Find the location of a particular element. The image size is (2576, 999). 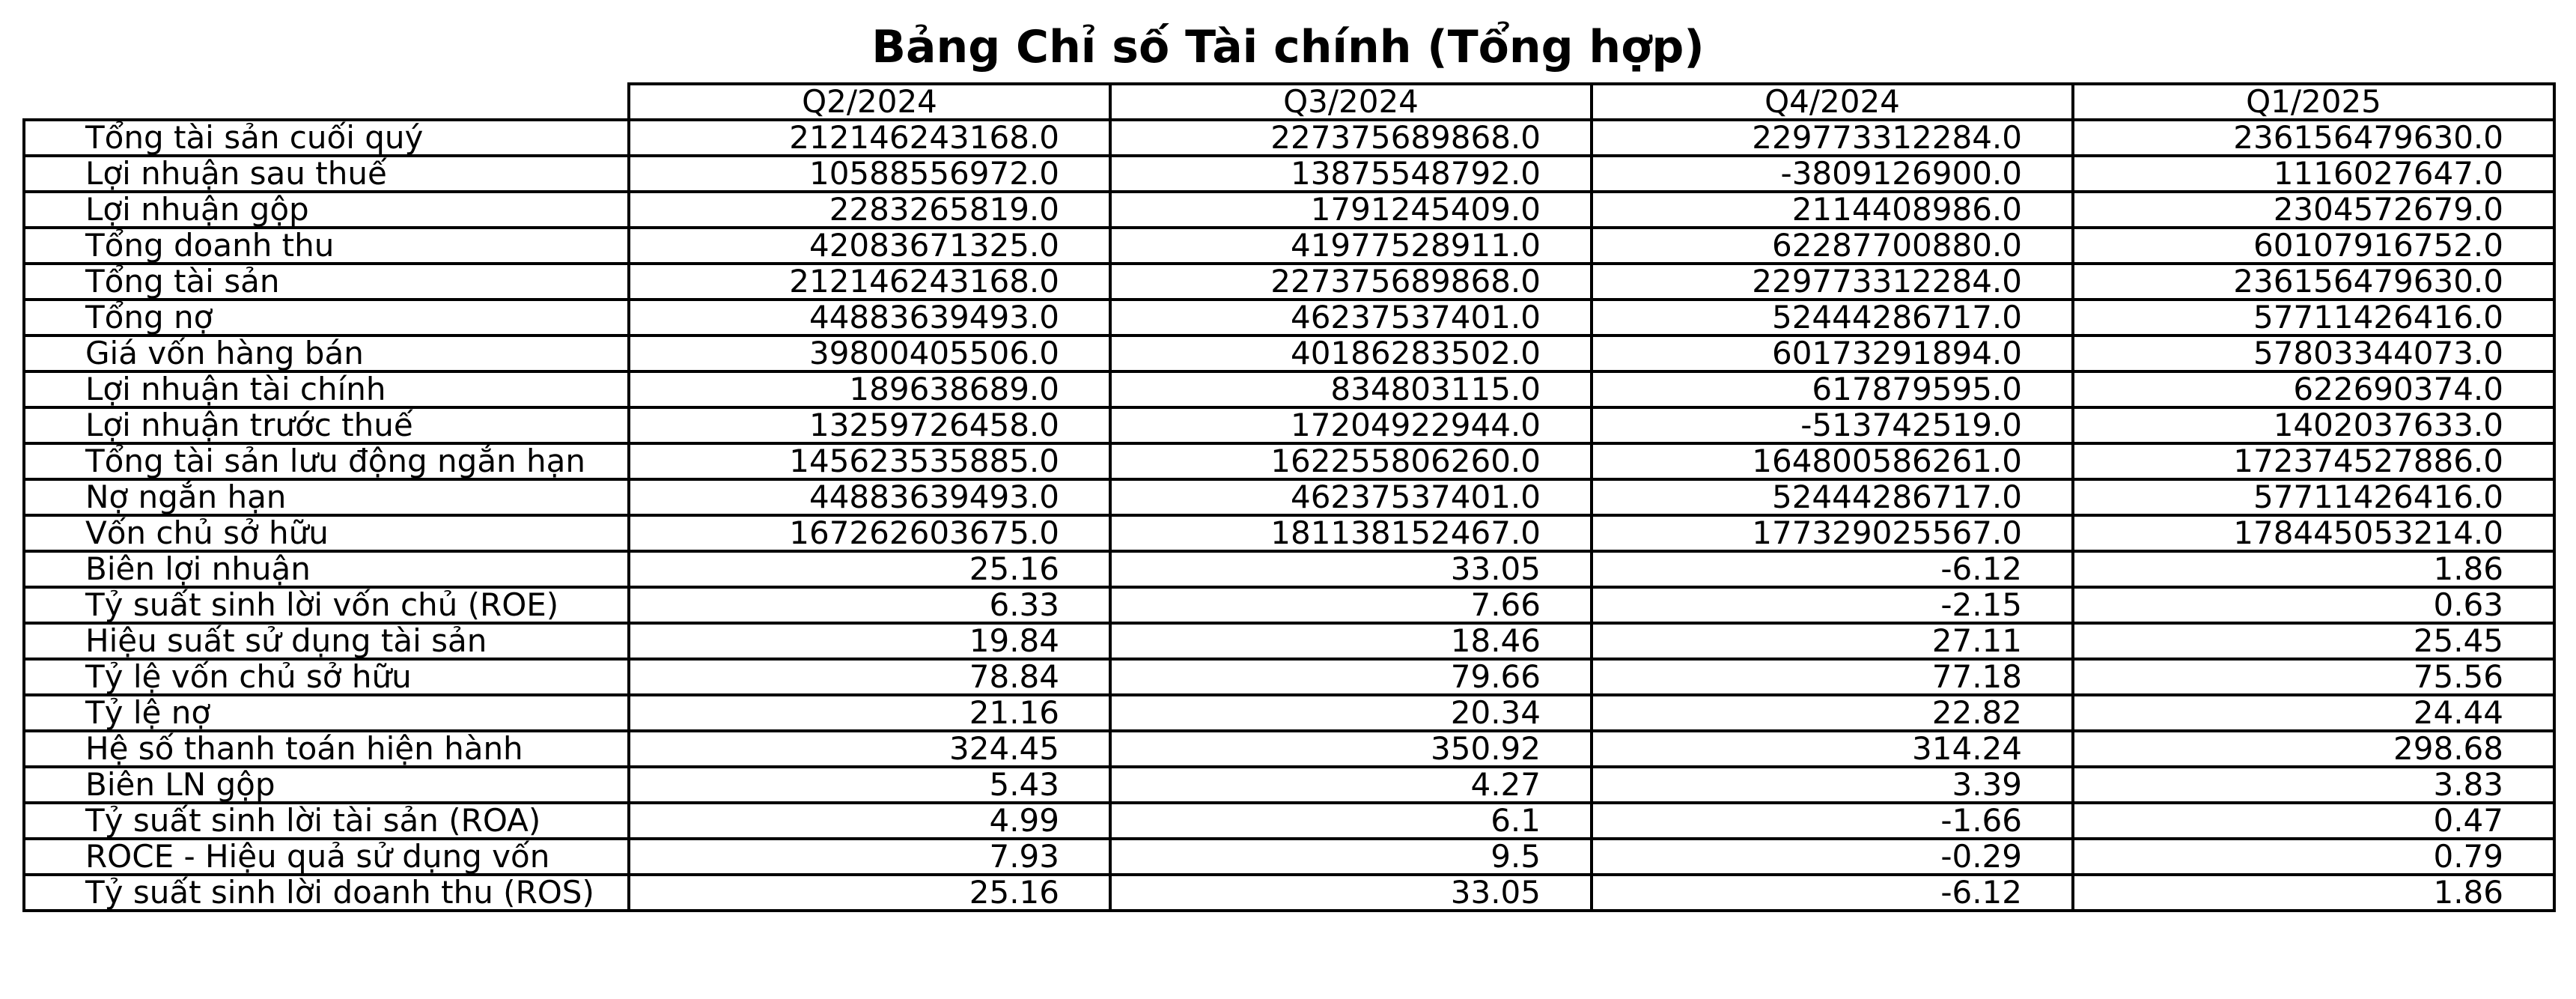

value-cell: 25.45 is located at coordinates (2313, 641).